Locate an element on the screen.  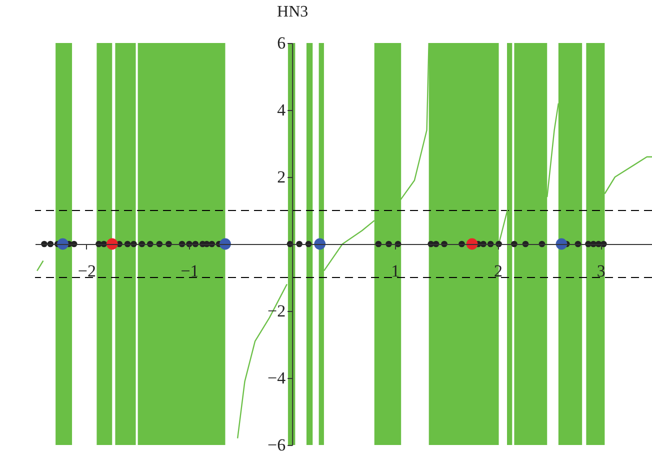
y-axis-title: HN3 is located at coordinates (292, 12).